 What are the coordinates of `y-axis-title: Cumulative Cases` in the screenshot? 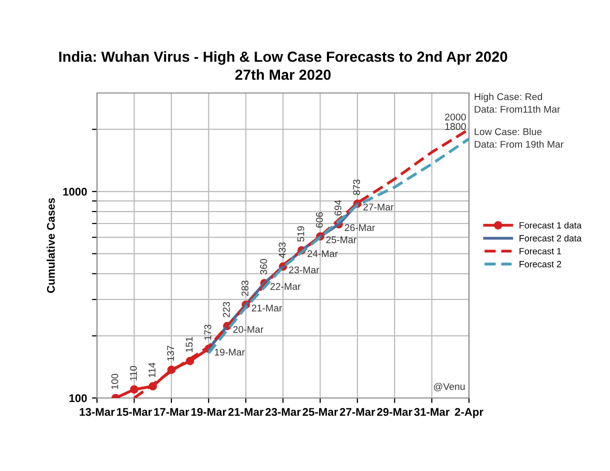 It's located at (50, 245).